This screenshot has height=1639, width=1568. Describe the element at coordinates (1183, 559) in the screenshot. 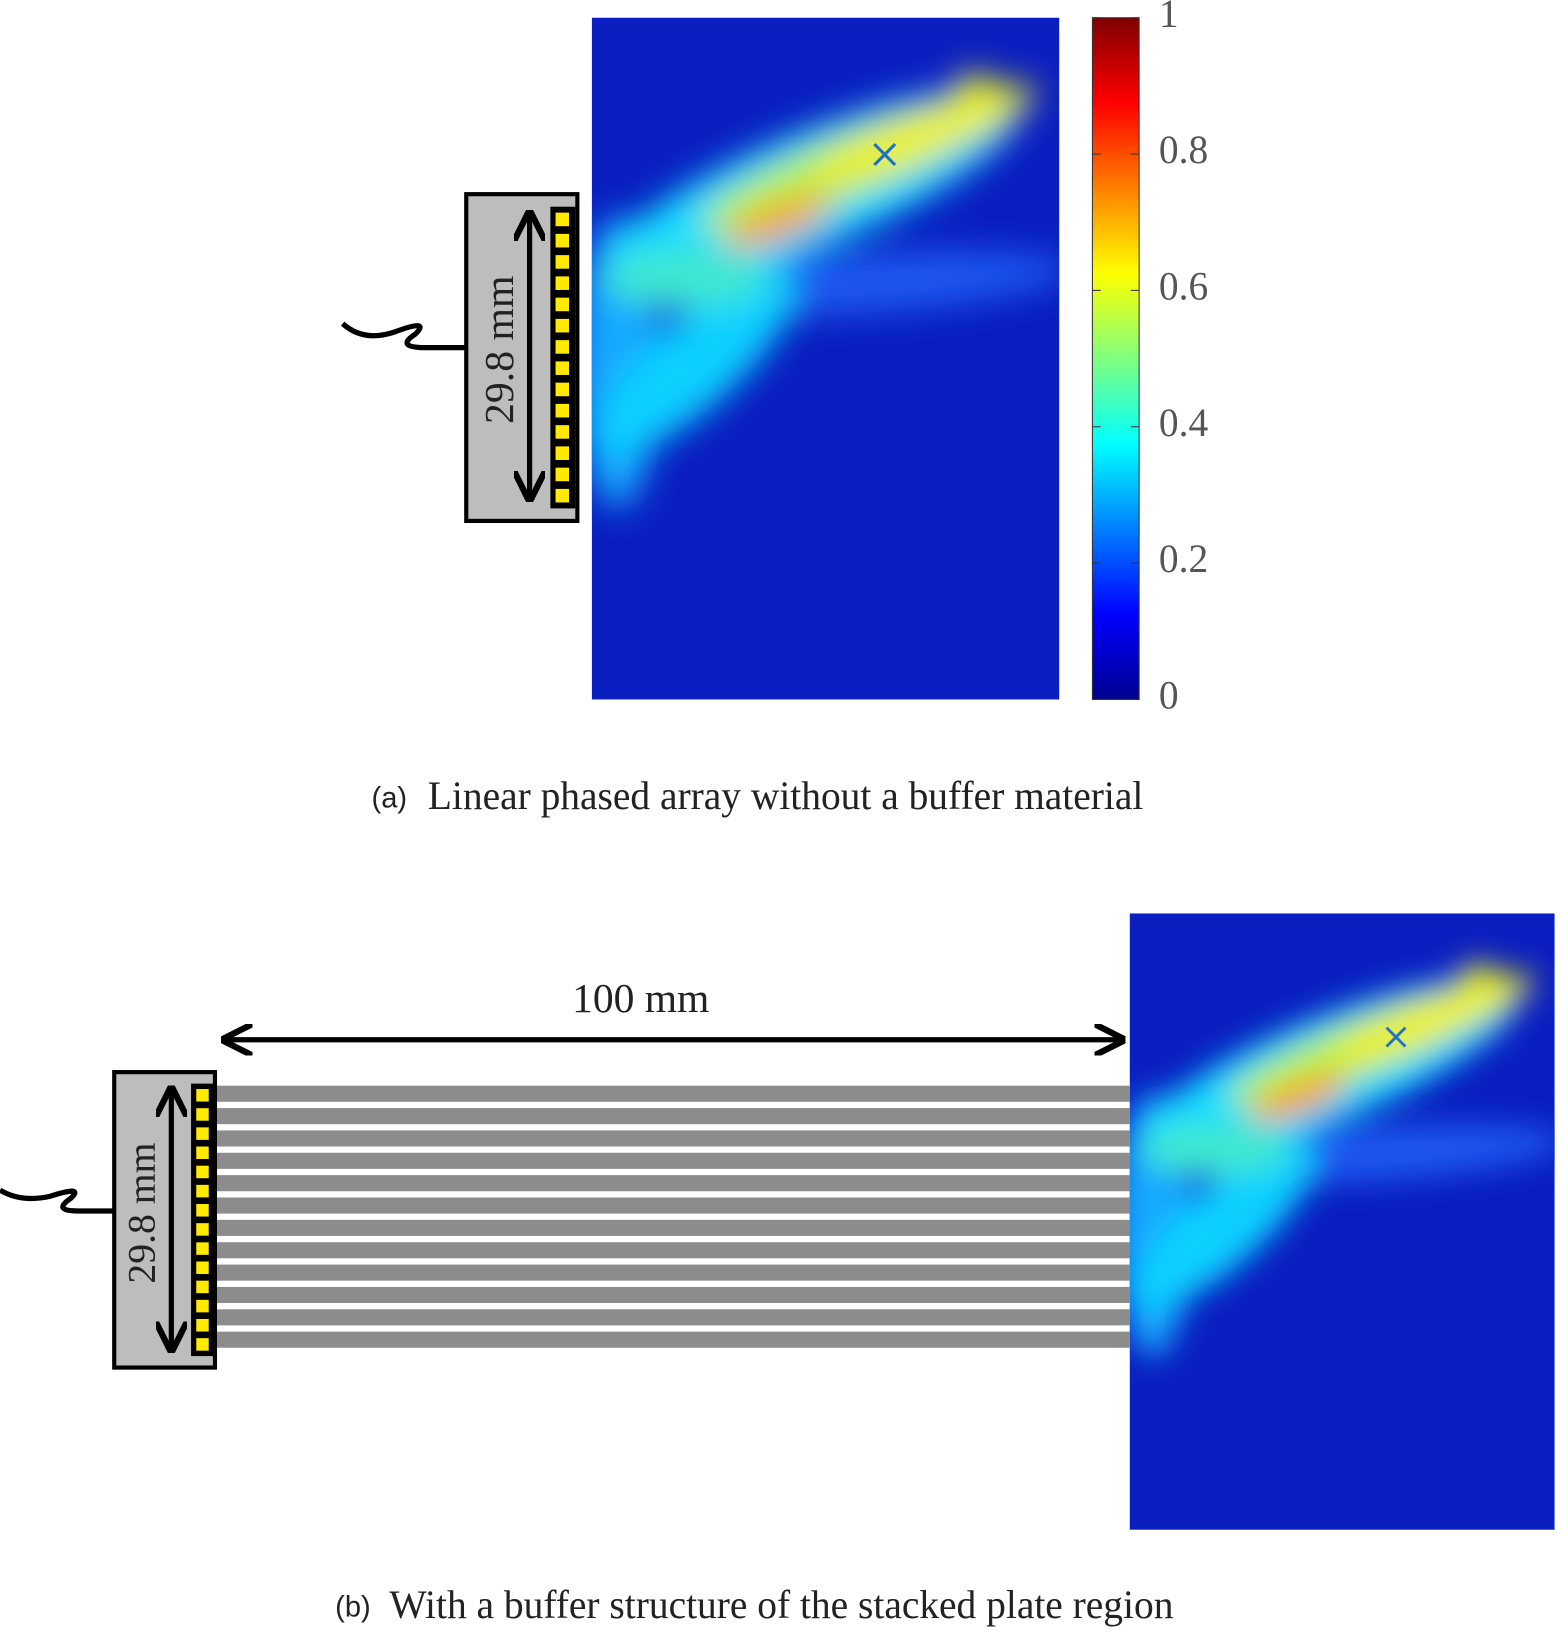

I see `colorbar-tick-label: 0.2` at that location.